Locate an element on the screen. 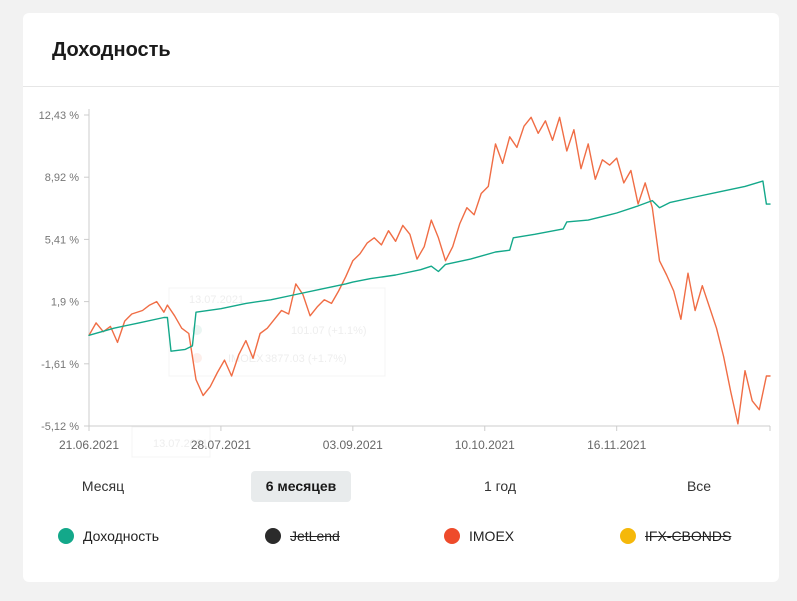 The width and height of the screenshot is (797, 601). legend-item-imoex: IMOEX is located at coordinates (479, 536).